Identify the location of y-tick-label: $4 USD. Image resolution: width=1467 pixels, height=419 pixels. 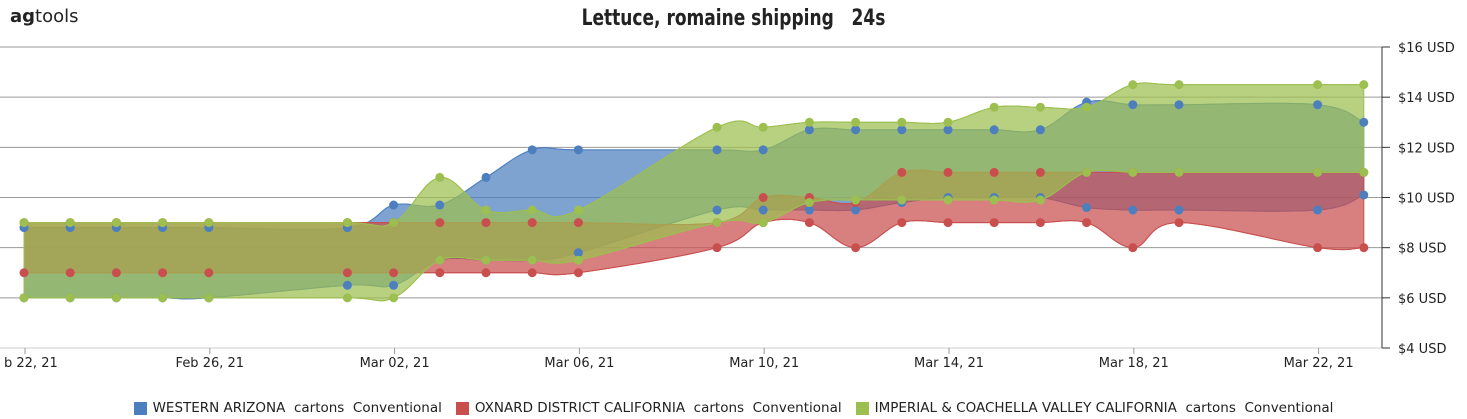
(1422, 349).